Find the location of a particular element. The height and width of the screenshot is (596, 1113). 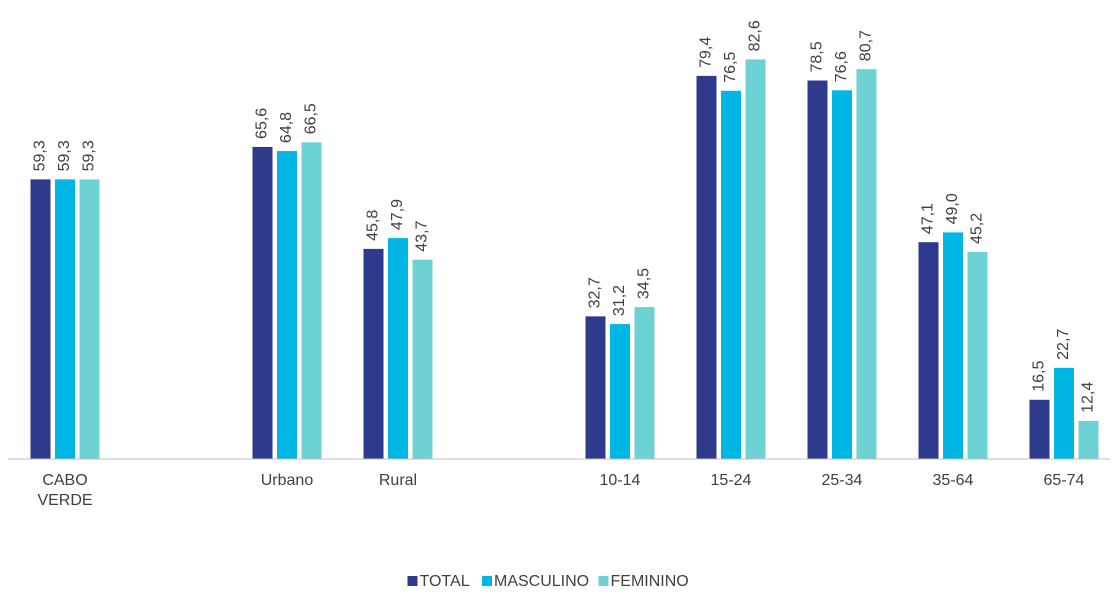

x-tick-label: 10-14 is located at coordinates (620, 480).